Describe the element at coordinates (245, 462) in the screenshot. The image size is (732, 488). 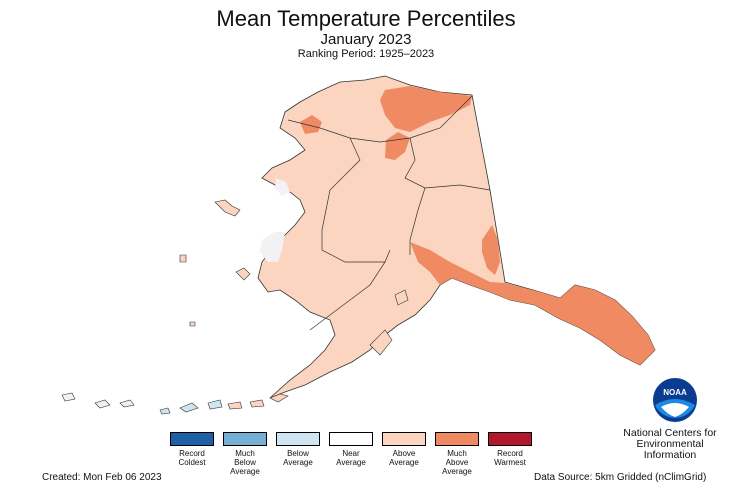
I see `legend-label: Much Below Average` at that location.